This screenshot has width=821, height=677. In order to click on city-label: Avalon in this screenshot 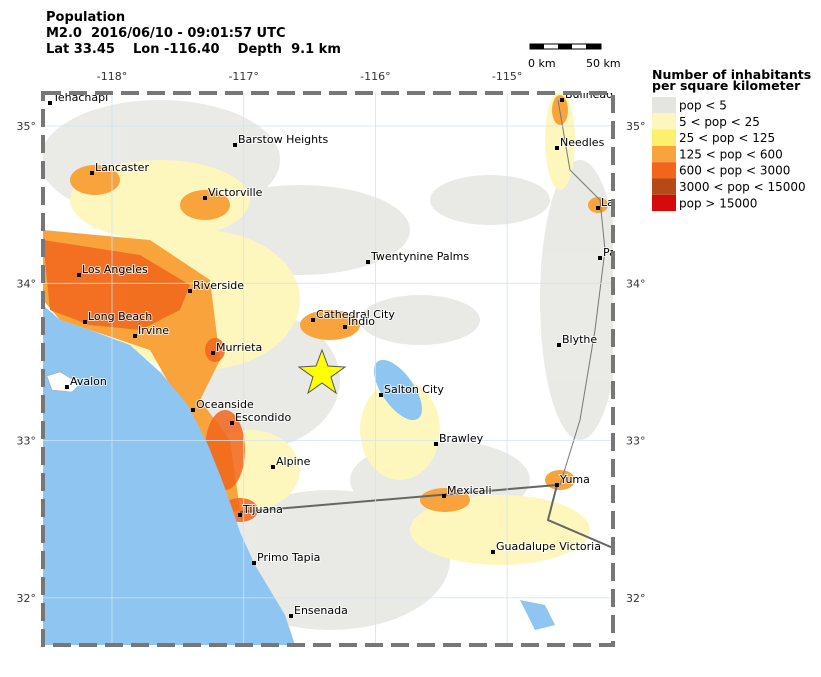, I will do `click(88, 381)`.